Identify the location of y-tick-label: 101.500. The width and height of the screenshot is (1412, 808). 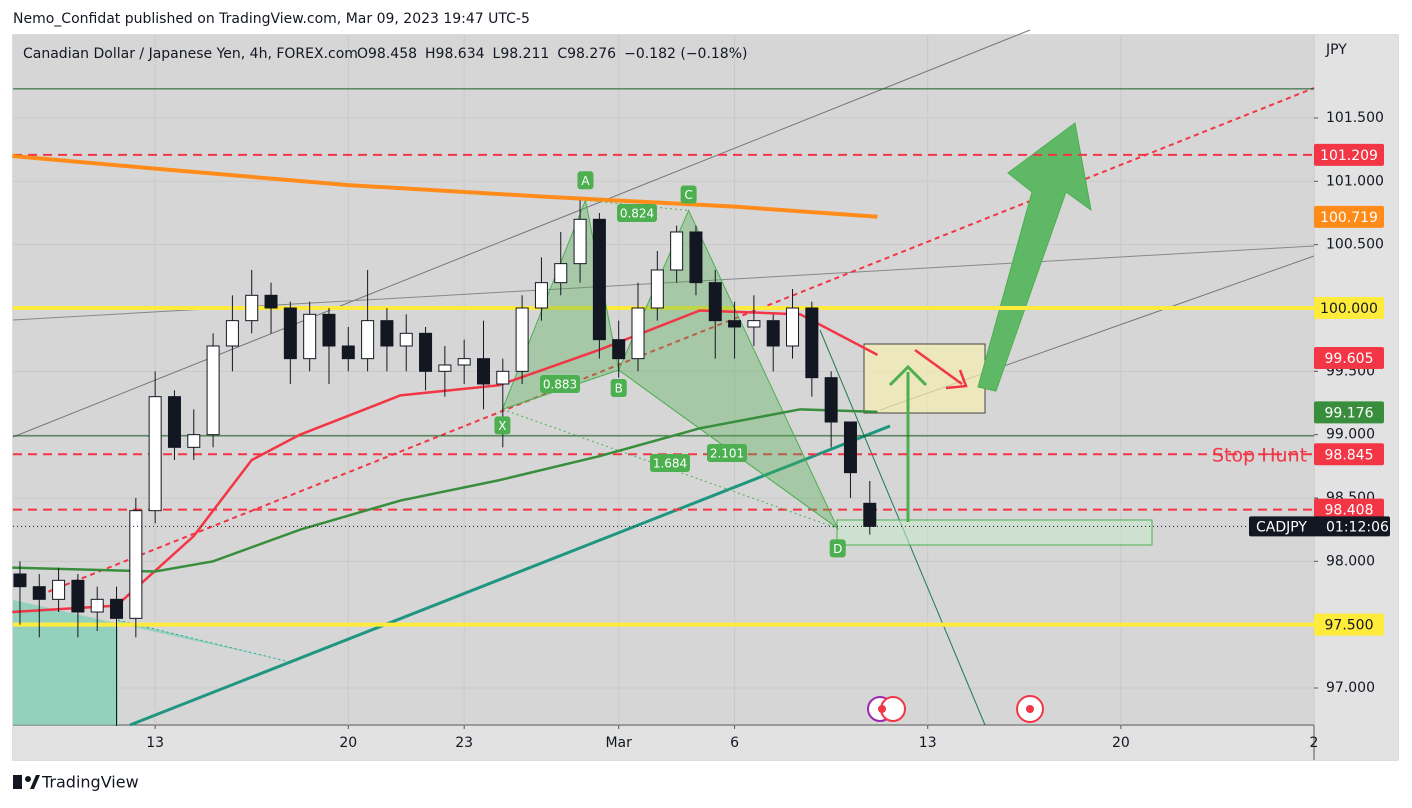
(1355, 118).